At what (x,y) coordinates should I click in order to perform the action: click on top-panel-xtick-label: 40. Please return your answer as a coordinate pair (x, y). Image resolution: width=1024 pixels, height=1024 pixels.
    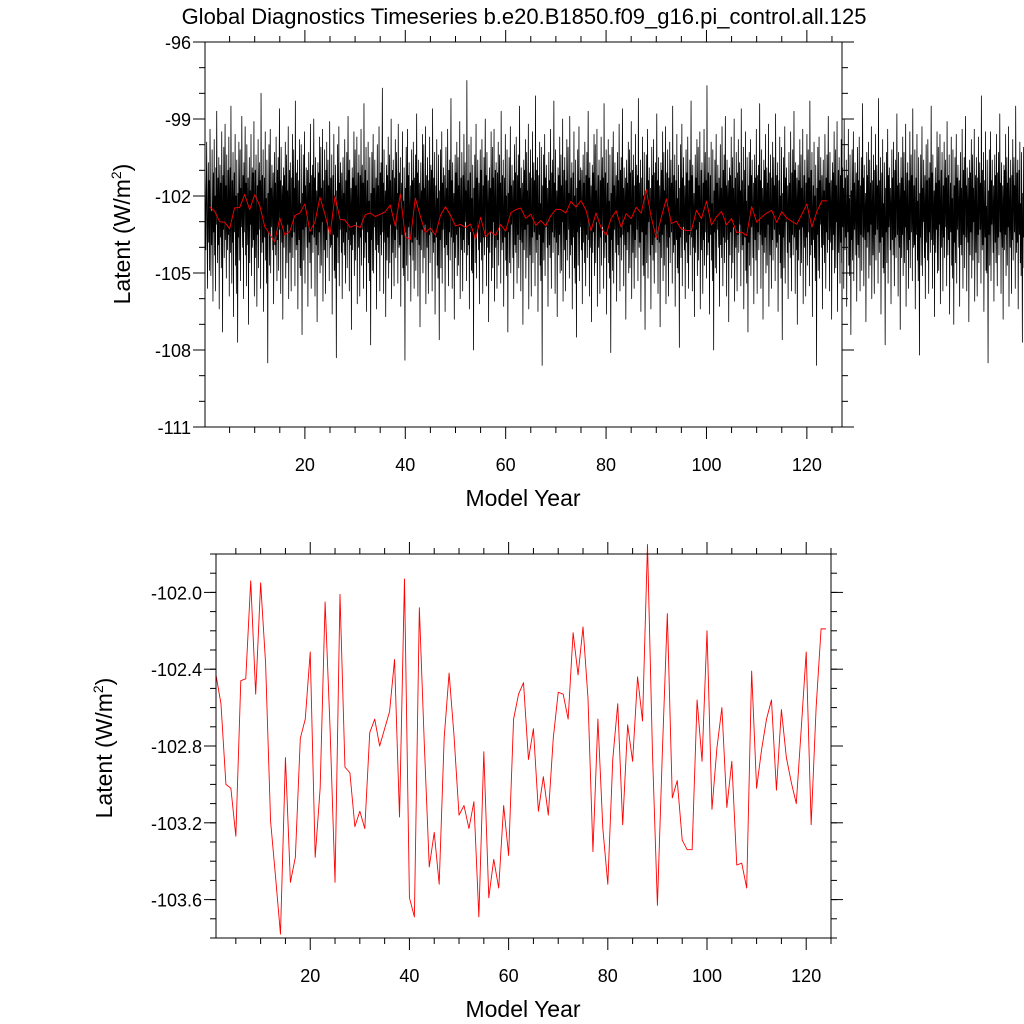
    Looking at the image, I should click on (405, 465).